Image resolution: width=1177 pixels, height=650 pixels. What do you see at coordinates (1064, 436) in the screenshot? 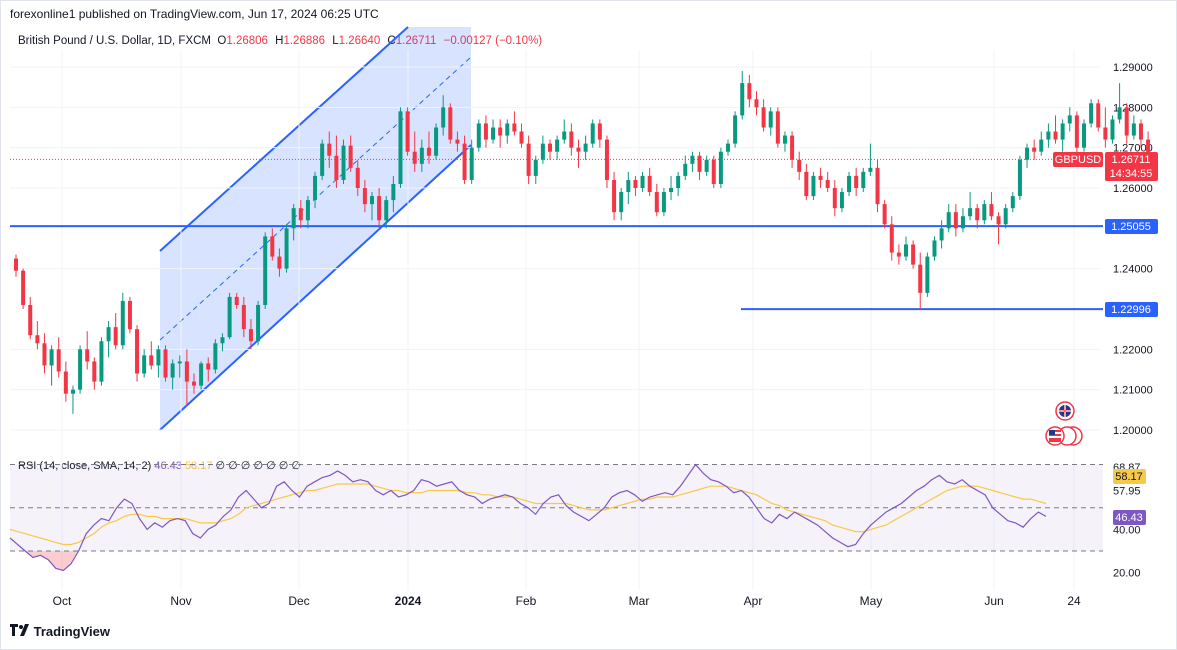
I see `us-flag-icon` at bounding box center [1064, 436].